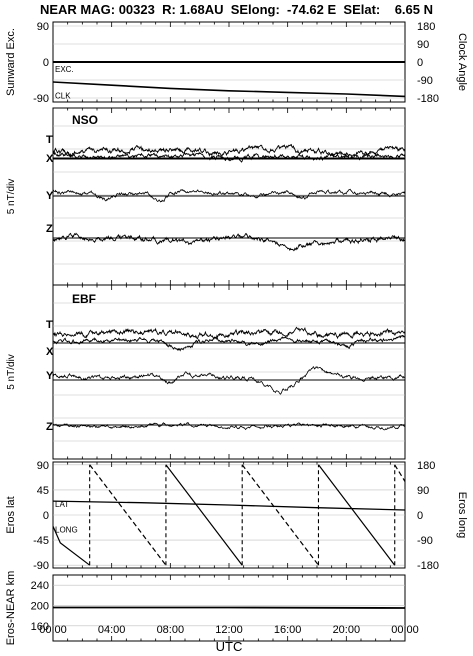 Image resolution: width=473 pixels, height=656 pixels. Describe the element at coordinates (11, 62) in the screenshot. I see `sunward-y-label: Sunward Exc.` at that location.